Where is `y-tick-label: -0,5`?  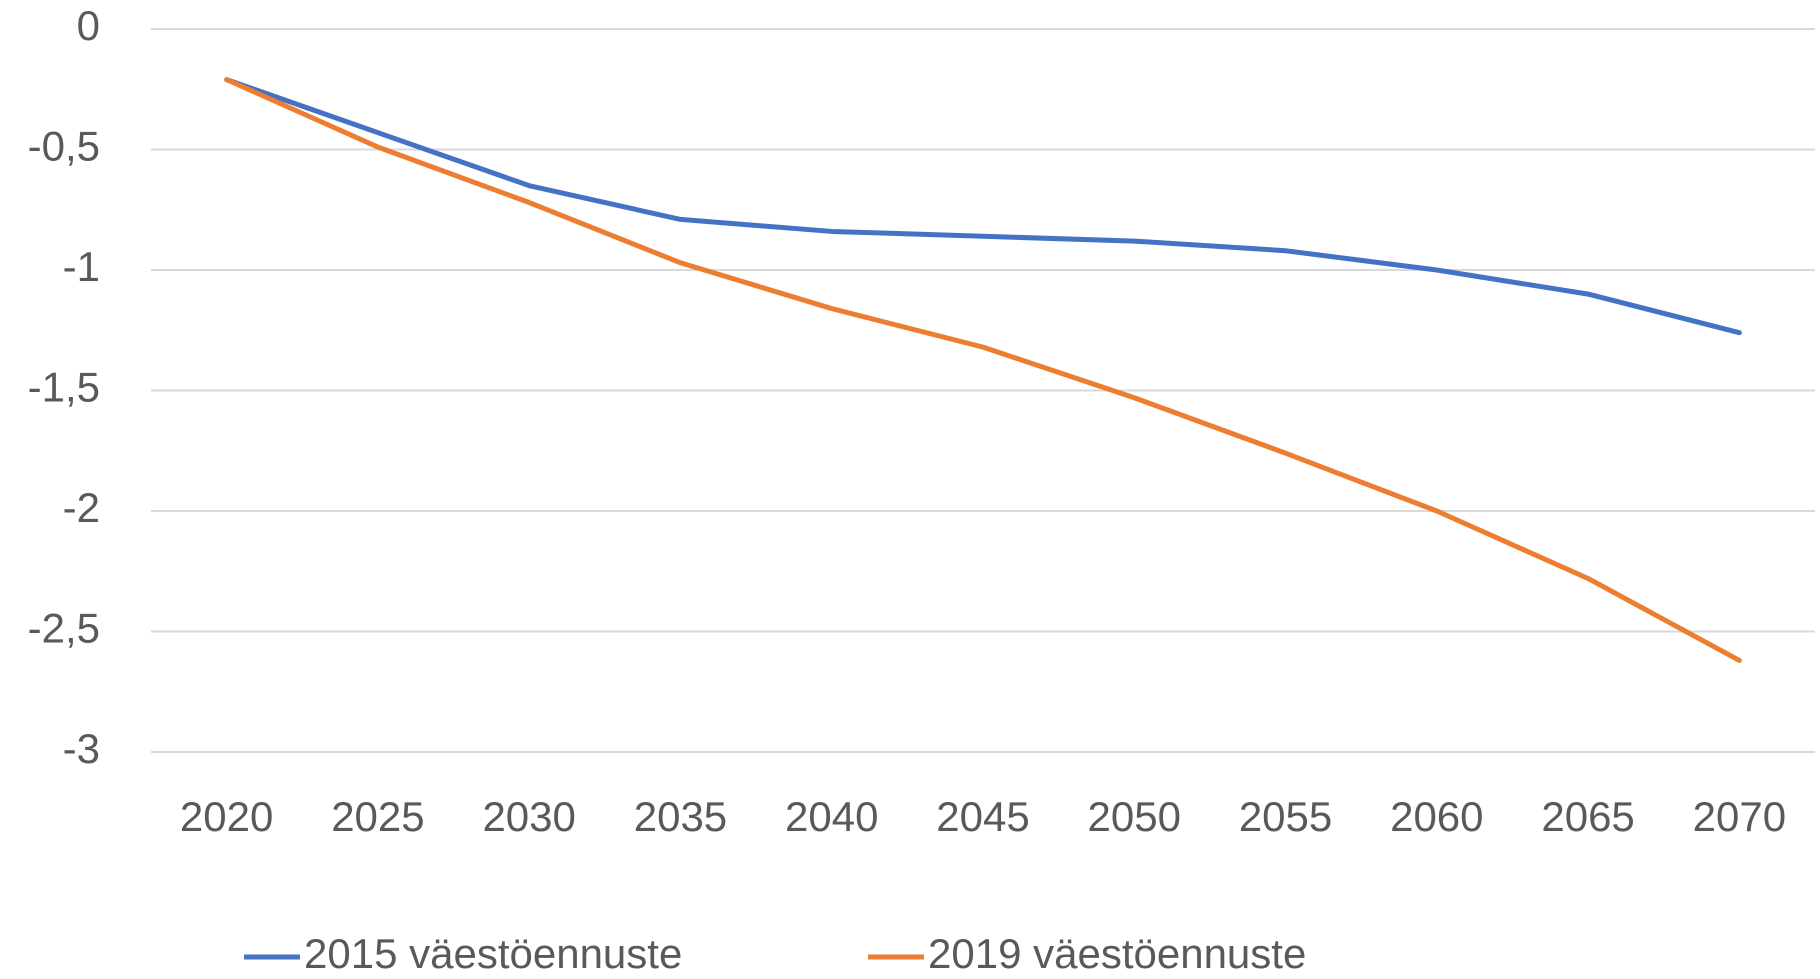
y-tick-label: -0,5 is located at coordinates (64, 146).